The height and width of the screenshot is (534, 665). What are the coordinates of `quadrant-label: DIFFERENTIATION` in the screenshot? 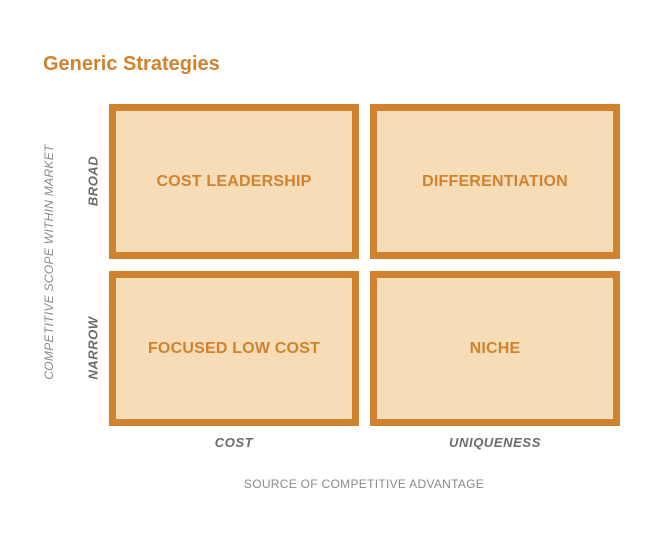 It's located at (495, 181).